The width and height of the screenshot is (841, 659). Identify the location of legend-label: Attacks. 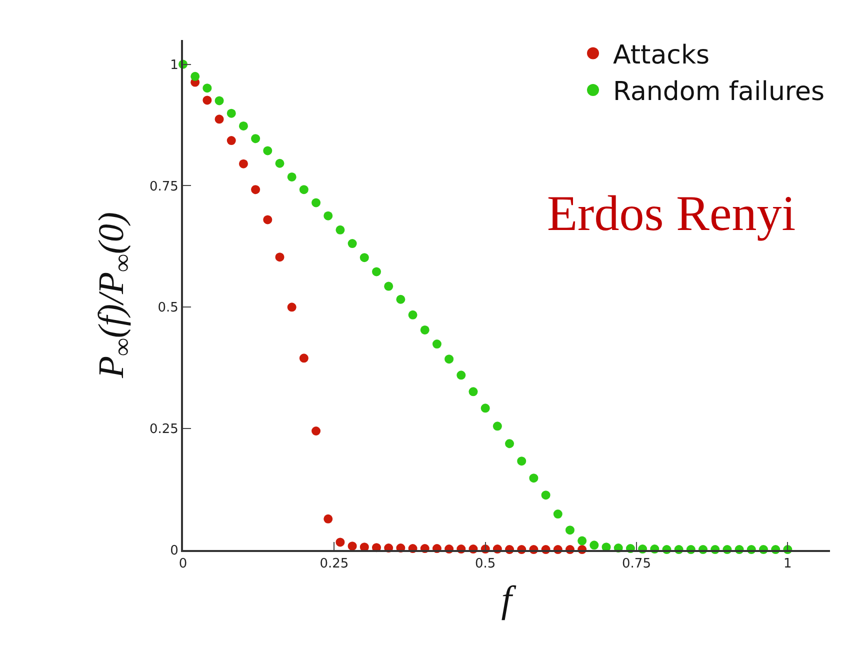
(661, 55).